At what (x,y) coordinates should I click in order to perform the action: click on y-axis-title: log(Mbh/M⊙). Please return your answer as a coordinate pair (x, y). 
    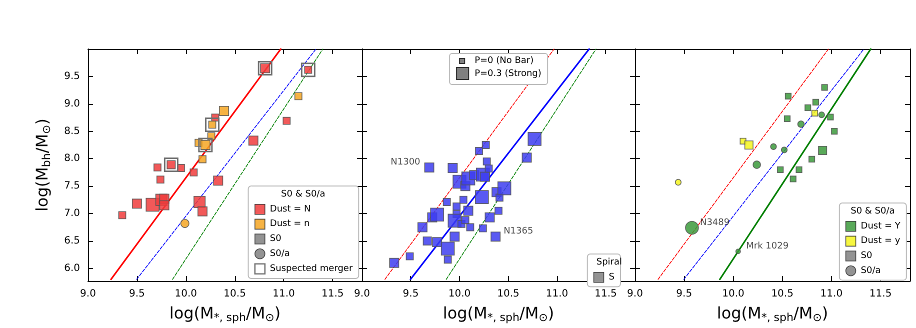
    Looking at the image, I should click on (42, 165).